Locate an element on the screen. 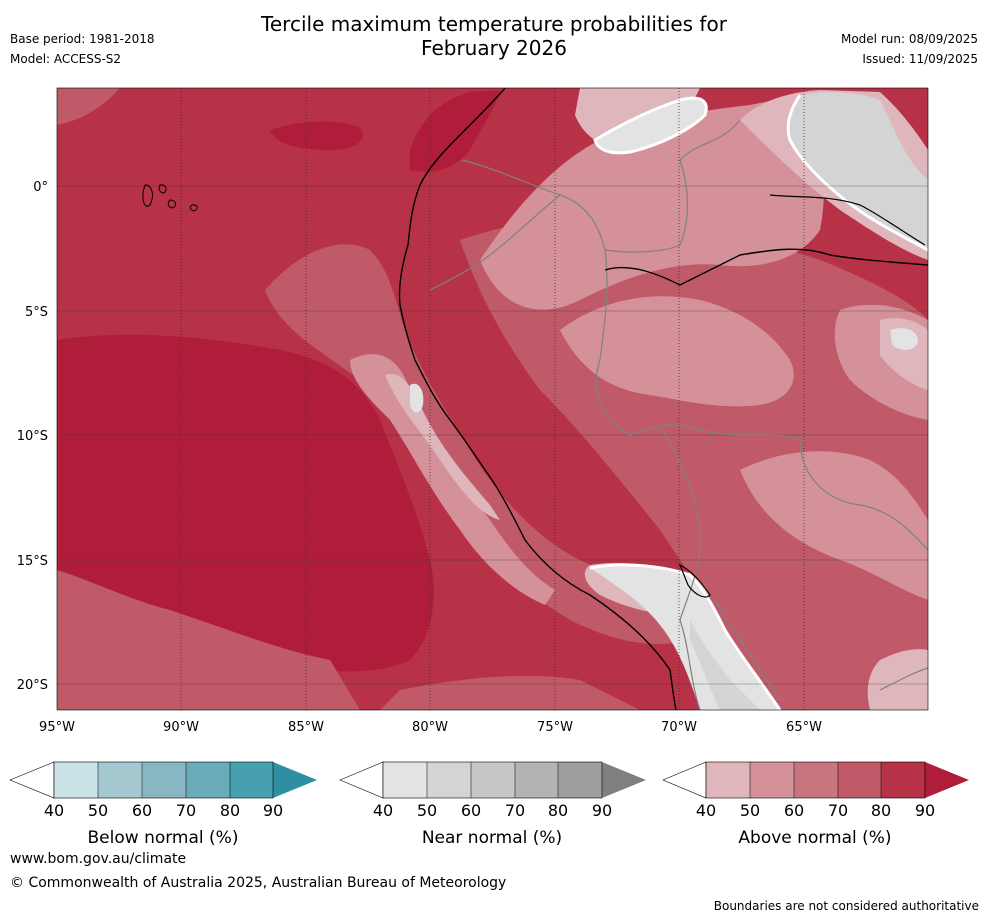 This screenshot has height=919, width=988. near-normal-north is located at coordinates (651, 125).